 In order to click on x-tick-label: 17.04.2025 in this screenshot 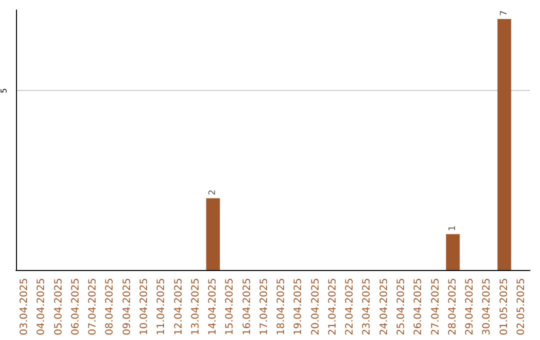, I will do `click(264, 307)`.